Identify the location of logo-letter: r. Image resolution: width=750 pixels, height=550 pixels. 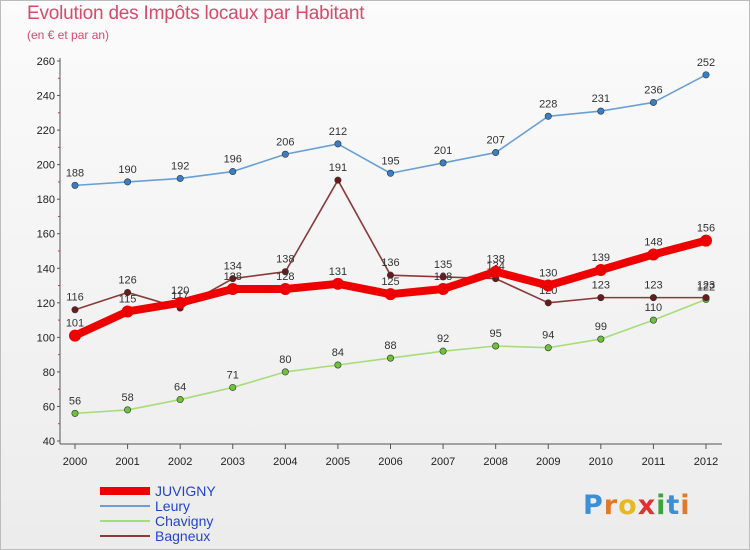
(611, 505).